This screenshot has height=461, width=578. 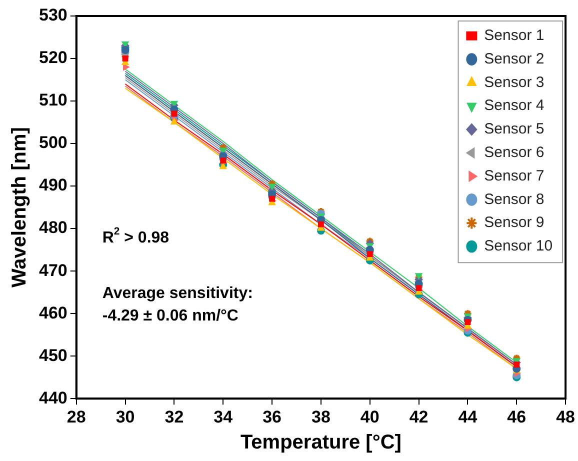 I want to click on y-tick-label: 500, so click(x=53, y=142).